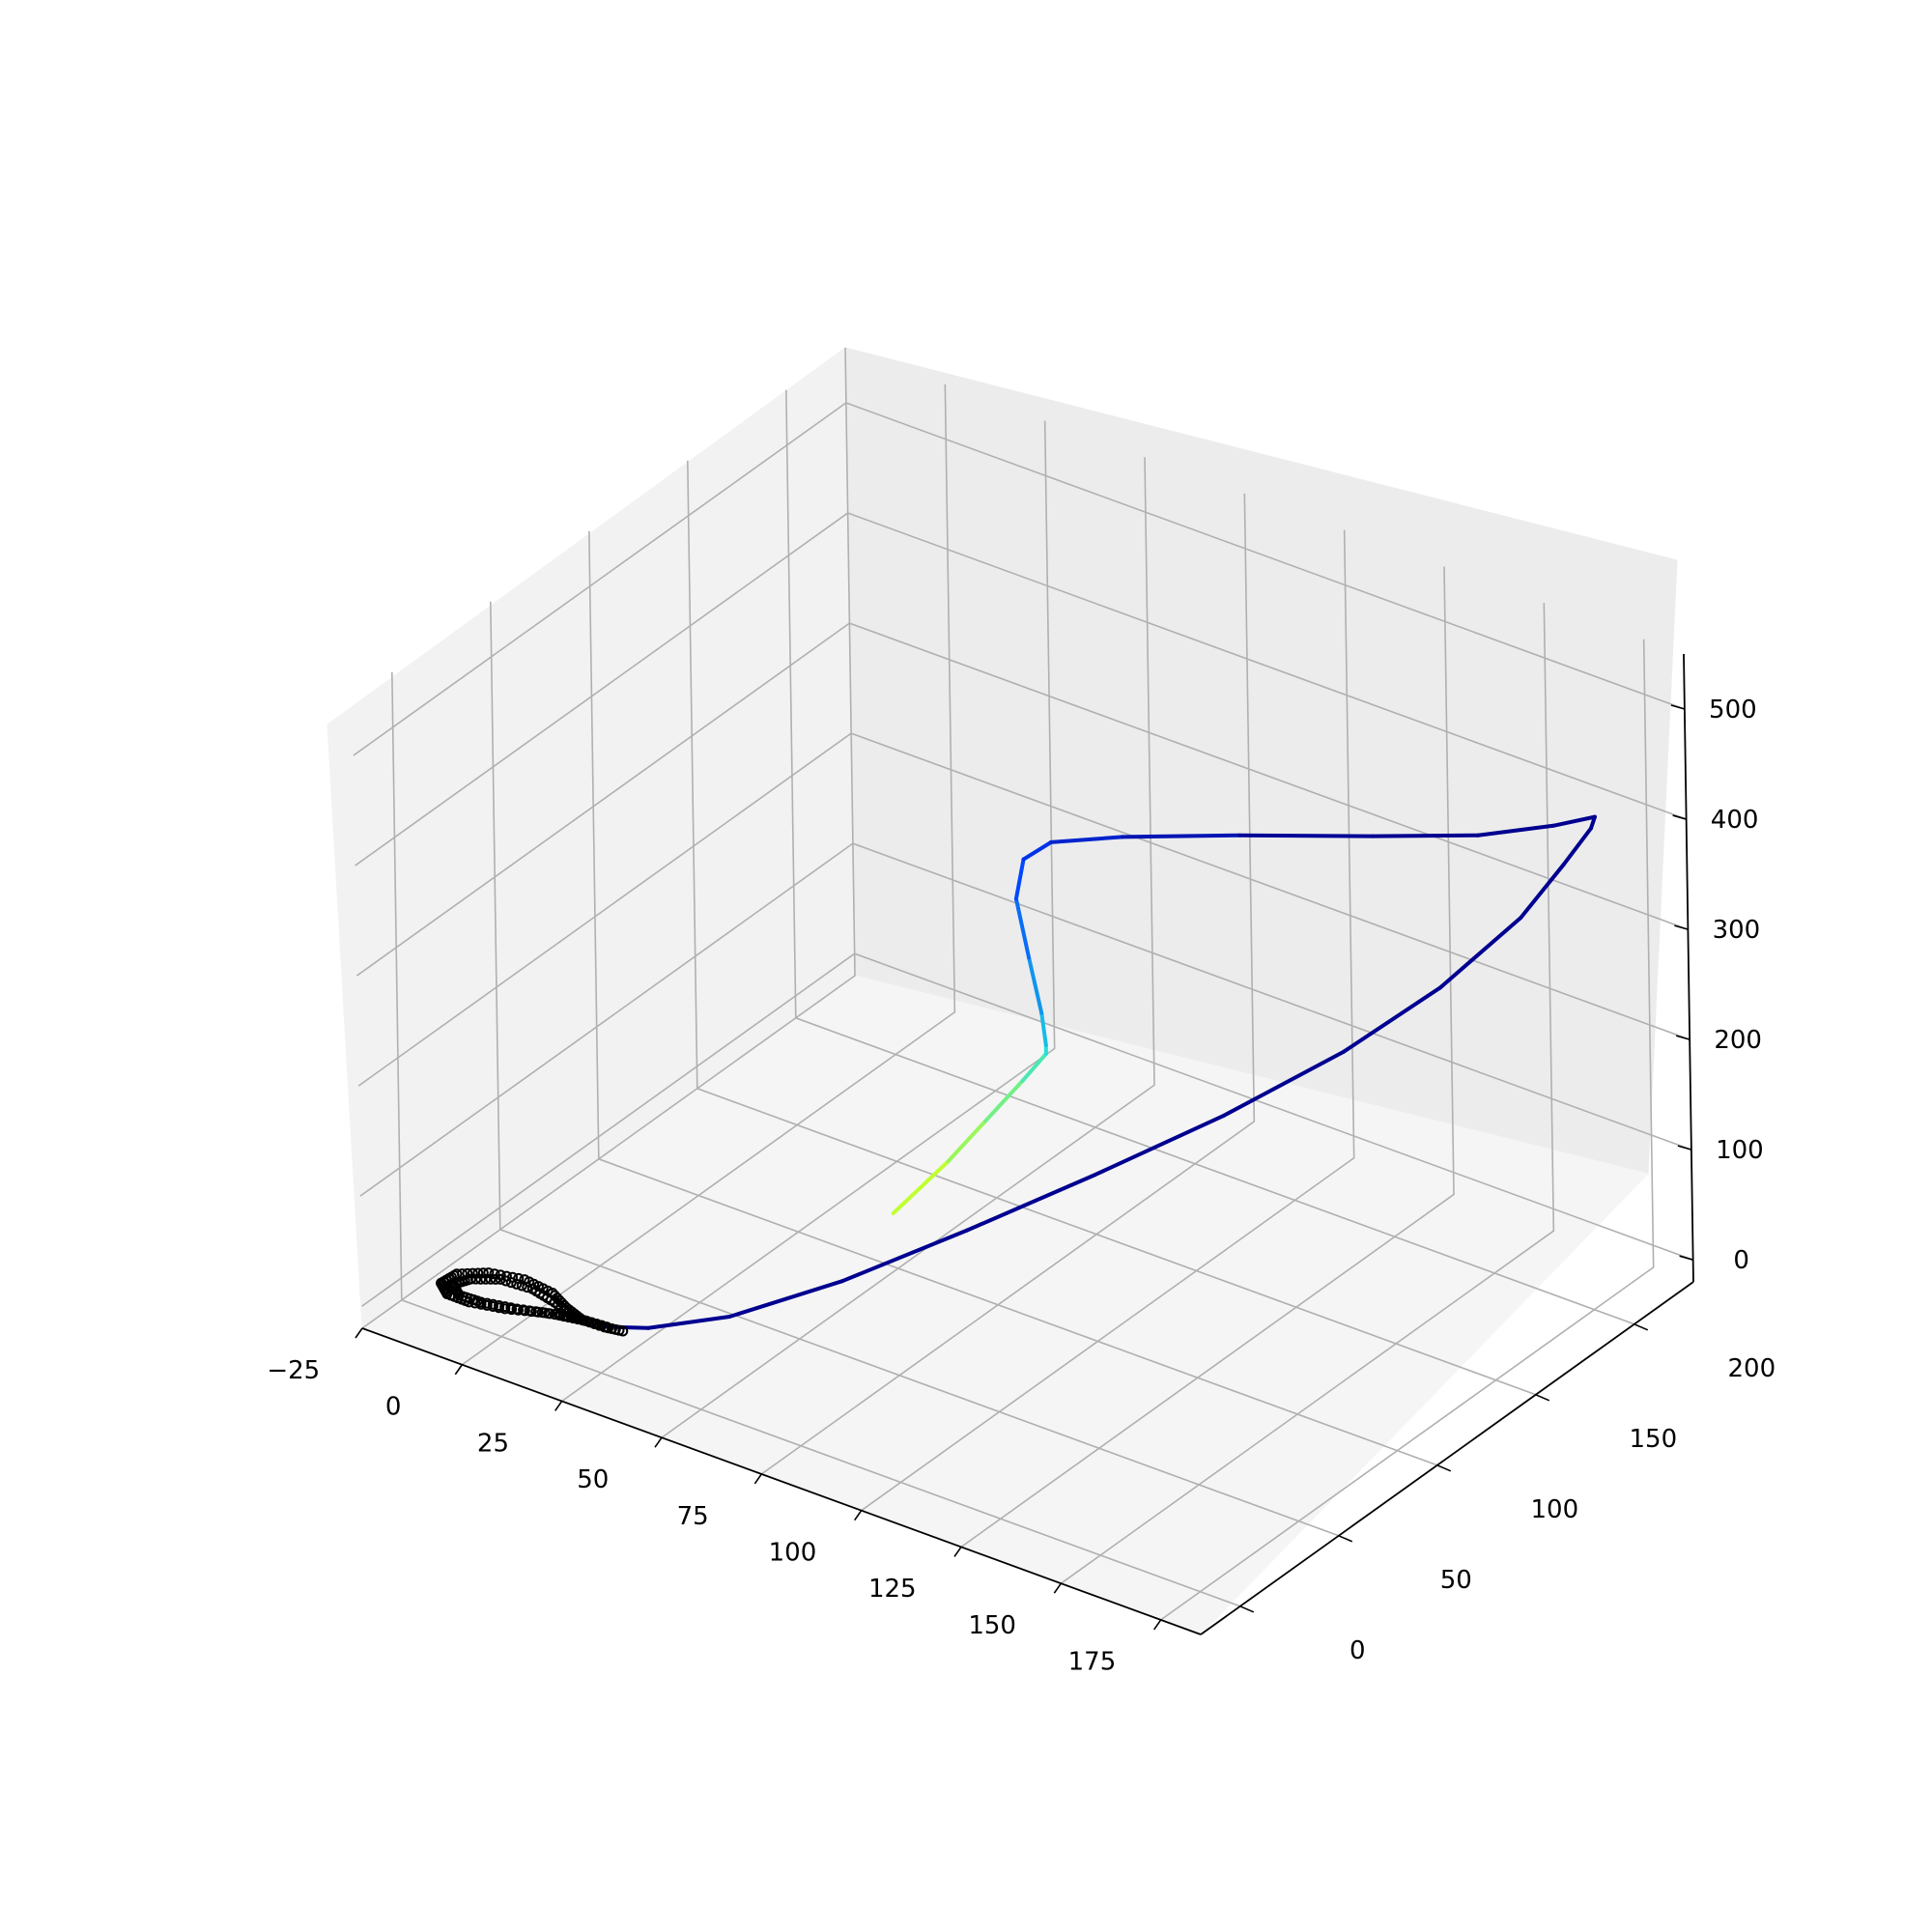 The image size is (1932, 1932). What do you see at coordinates (532, 1302) in the screenshot?
I see `attractor-series` at bounding box center [532, 1302].